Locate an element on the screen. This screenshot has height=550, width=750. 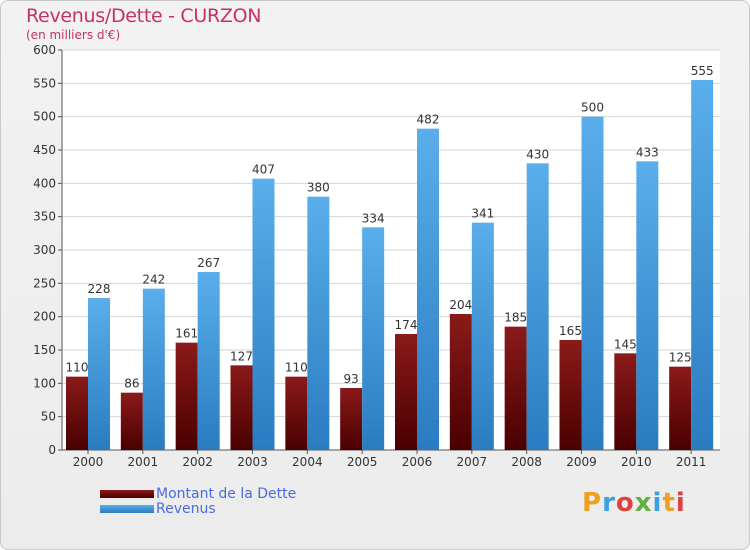
legend: Montant de la Dette Revenus is located at coordinates (198, 501).